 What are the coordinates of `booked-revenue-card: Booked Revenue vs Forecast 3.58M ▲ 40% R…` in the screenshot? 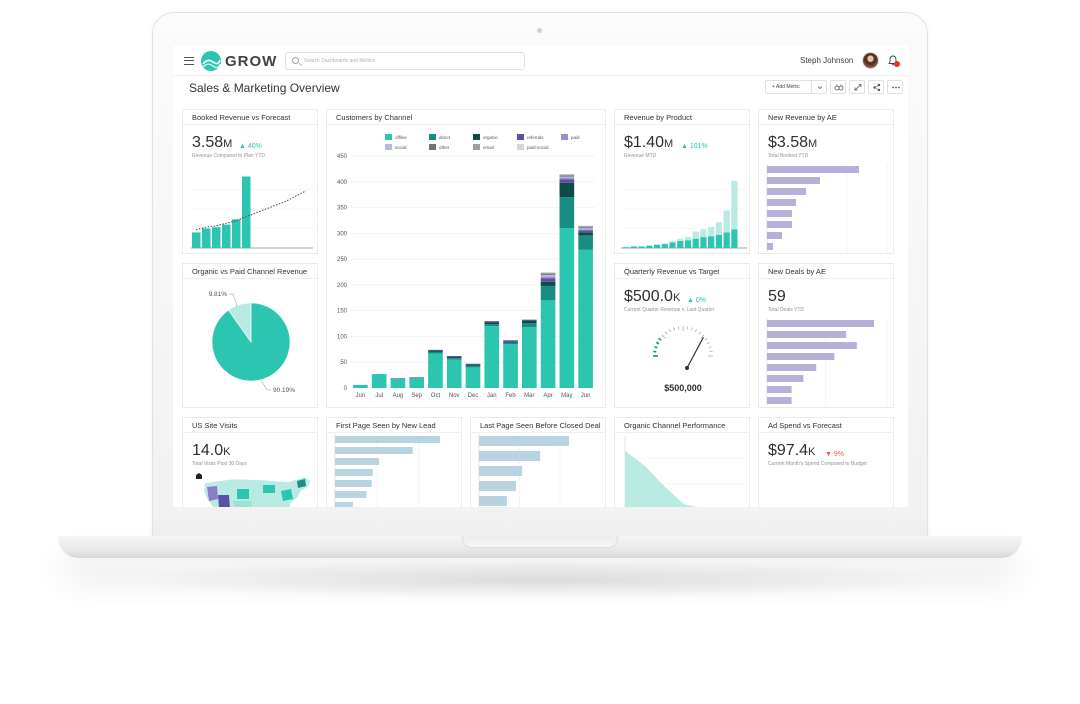 It's located at (250, 181).